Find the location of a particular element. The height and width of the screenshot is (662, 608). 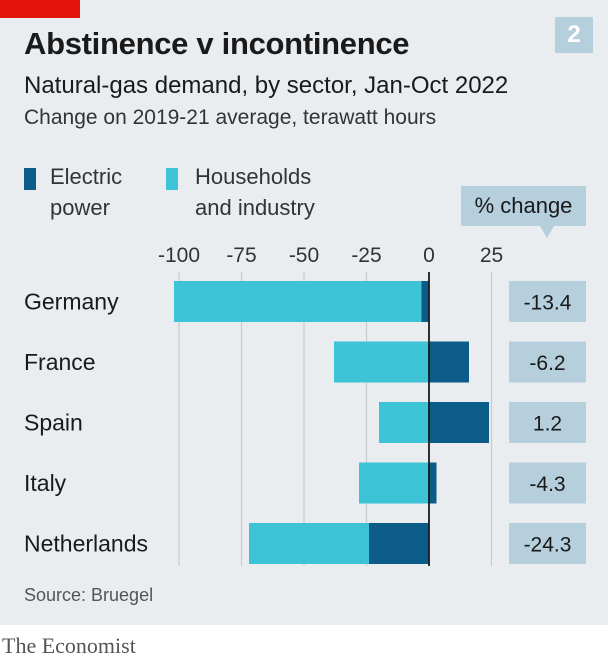

x-tick-label: -25 is located at coordinates (366, 255).